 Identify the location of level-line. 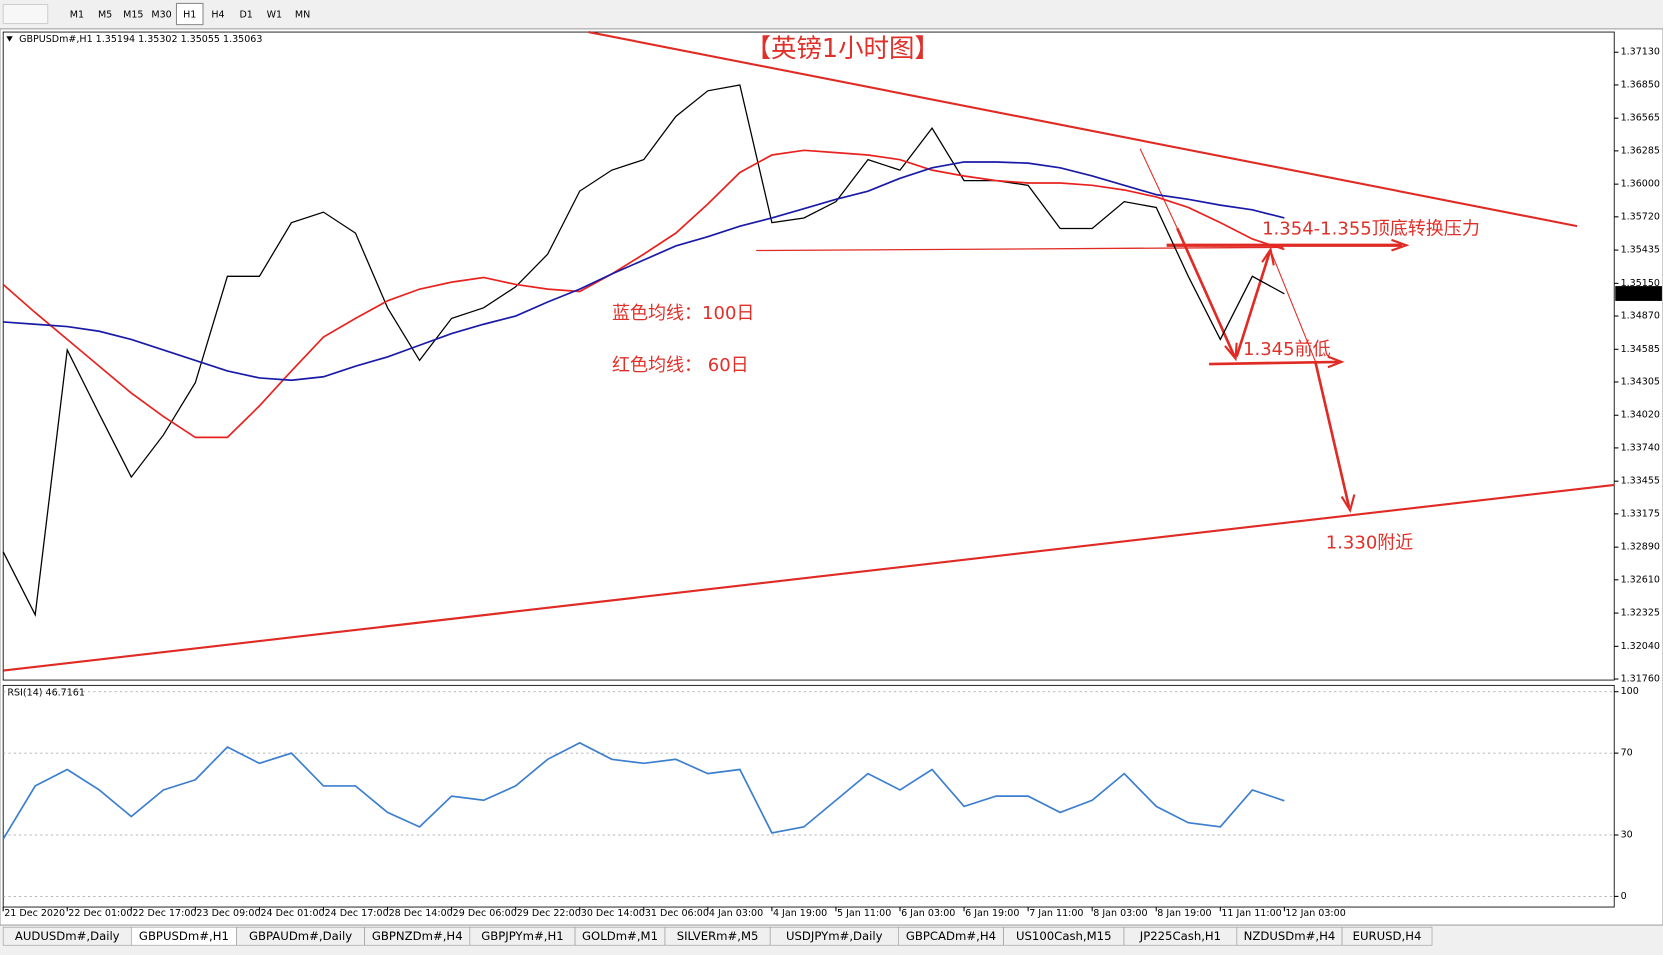
(1020, 249).